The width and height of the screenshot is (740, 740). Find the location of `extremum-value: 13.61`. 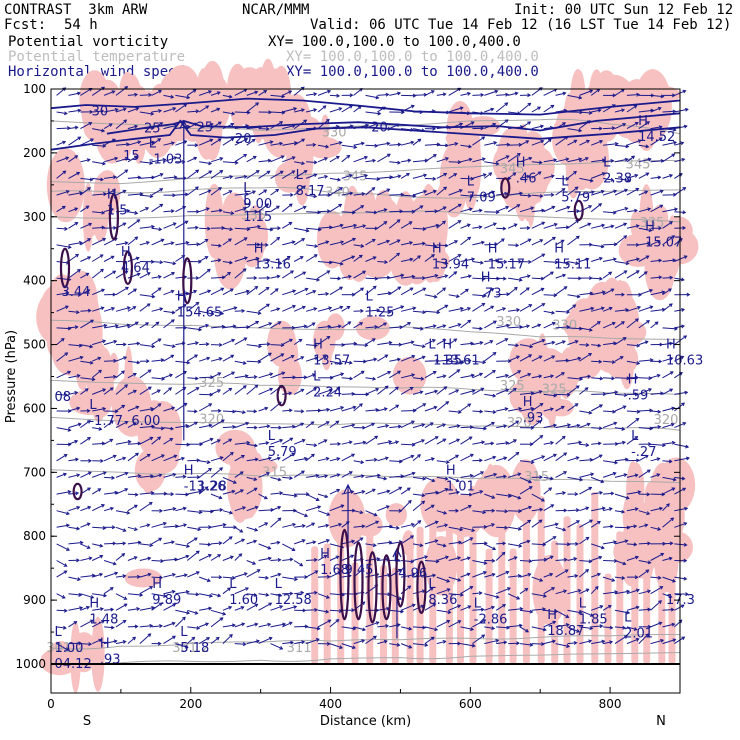

extremum-value: 13.61 is located at coordinates (460, 361).